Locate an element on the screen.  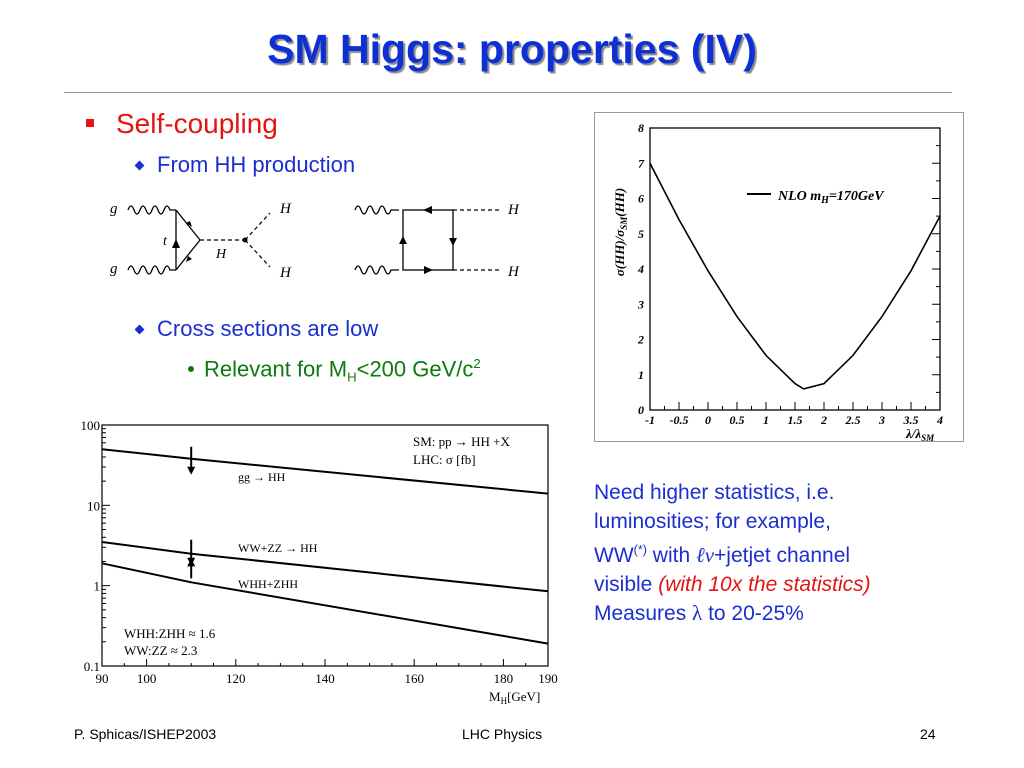
subbullet-hh-production: From HH production is located at coordinates (245, 165).